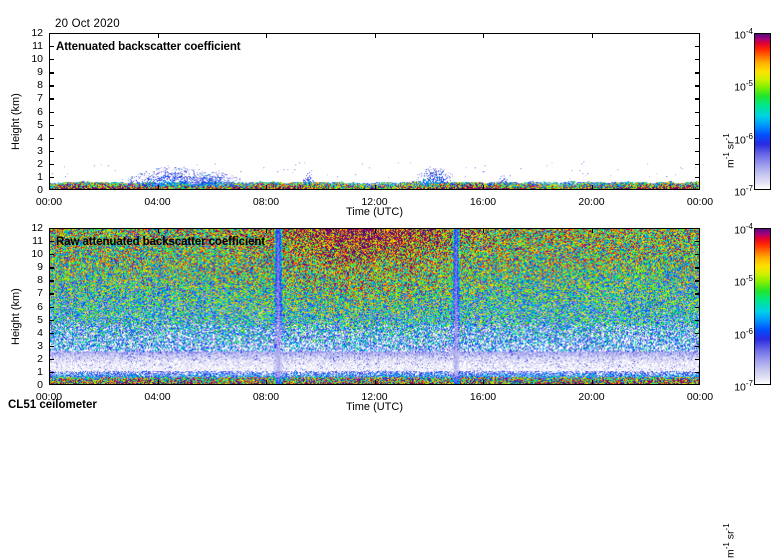 The image size is (780, 558). I want to click on panel-raw-x-label: Time (UTC), so click(374, 407).